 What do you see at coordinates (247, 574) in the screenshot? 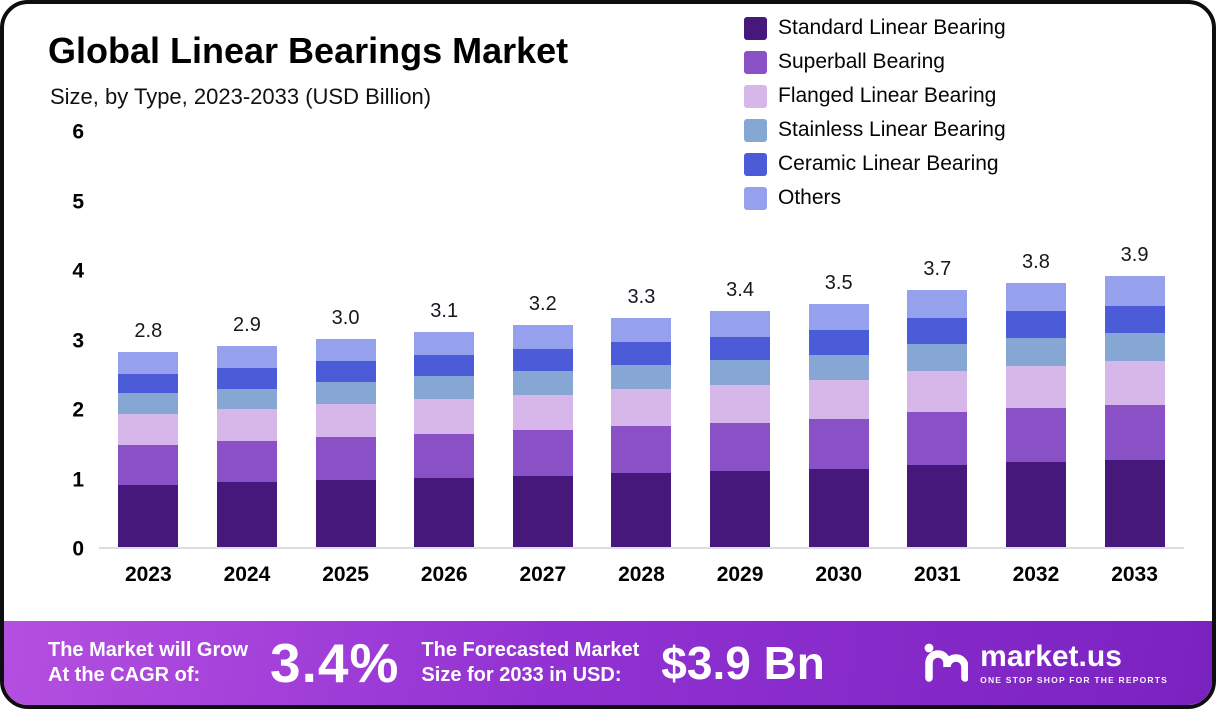
I see `x-axis-label: 2024` at bounding box center [247, 574].